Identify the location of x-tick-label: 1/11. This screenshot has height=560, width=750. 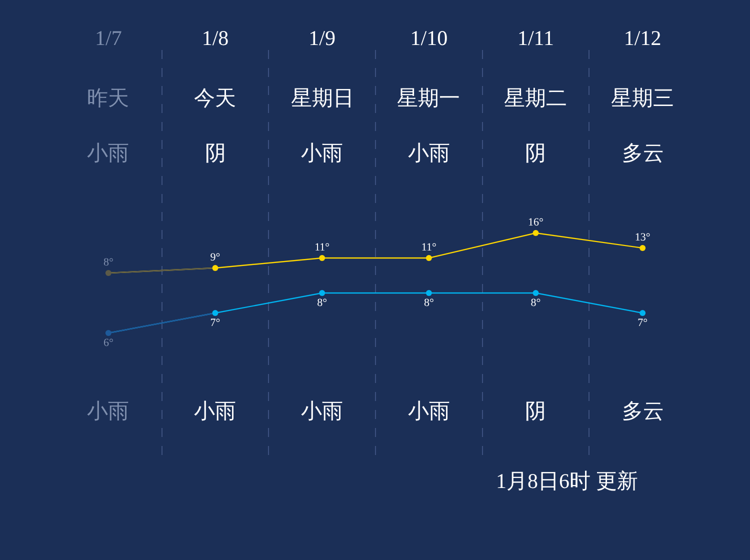
(535, 38).